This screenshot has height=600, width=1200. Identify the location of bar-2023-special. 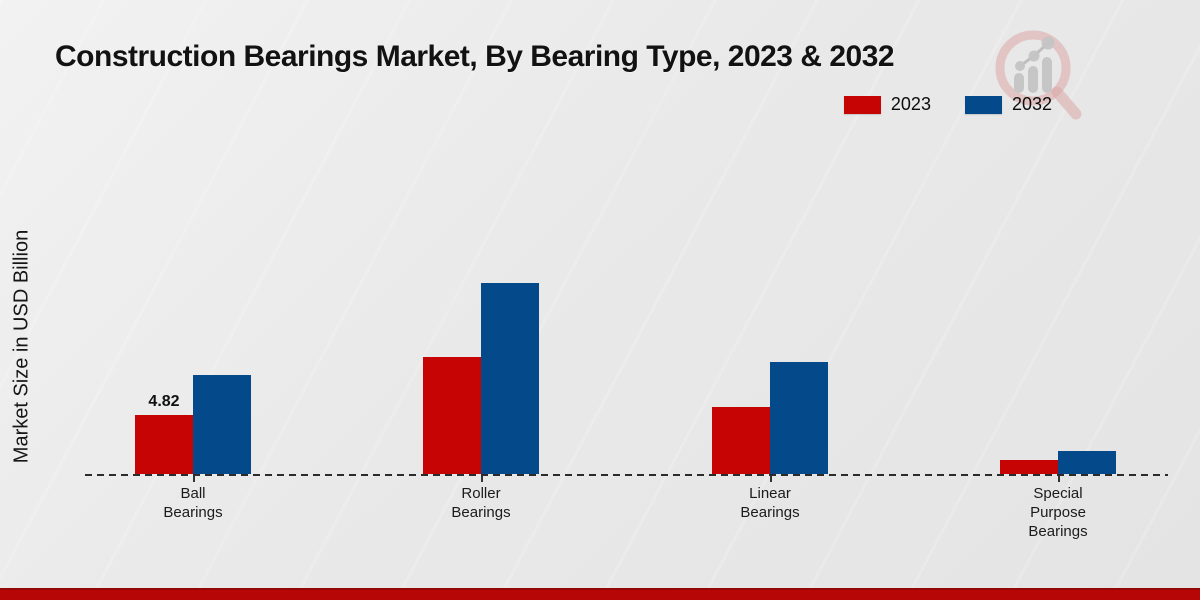
(1029, 467).